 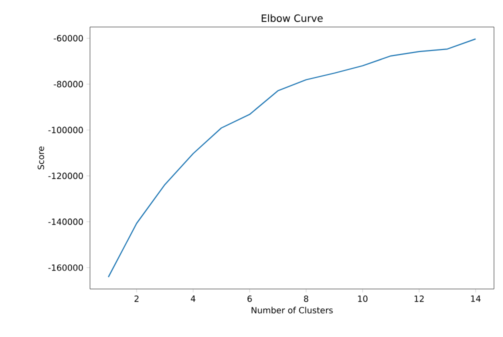 What do you see at coordinates (65, 221) in the screenshot?
I see `y-tick-label: -140000` at bounding box center [65, 221].